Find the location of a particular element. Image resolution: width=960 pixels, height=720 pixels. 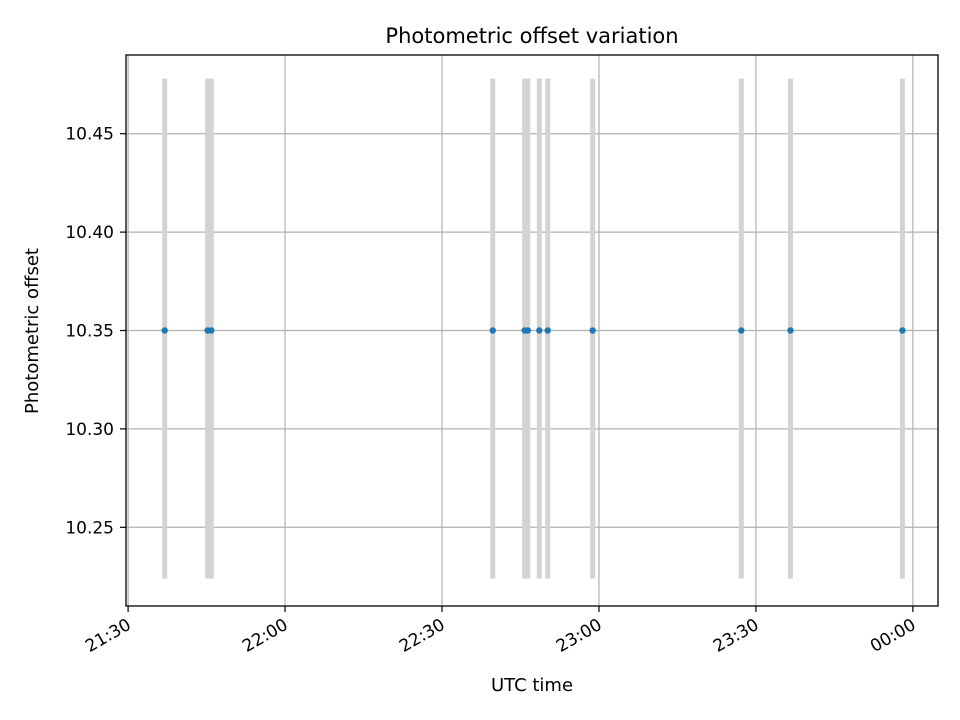

chart-title: Photometric offset variation is located at coordinates (531, 36).